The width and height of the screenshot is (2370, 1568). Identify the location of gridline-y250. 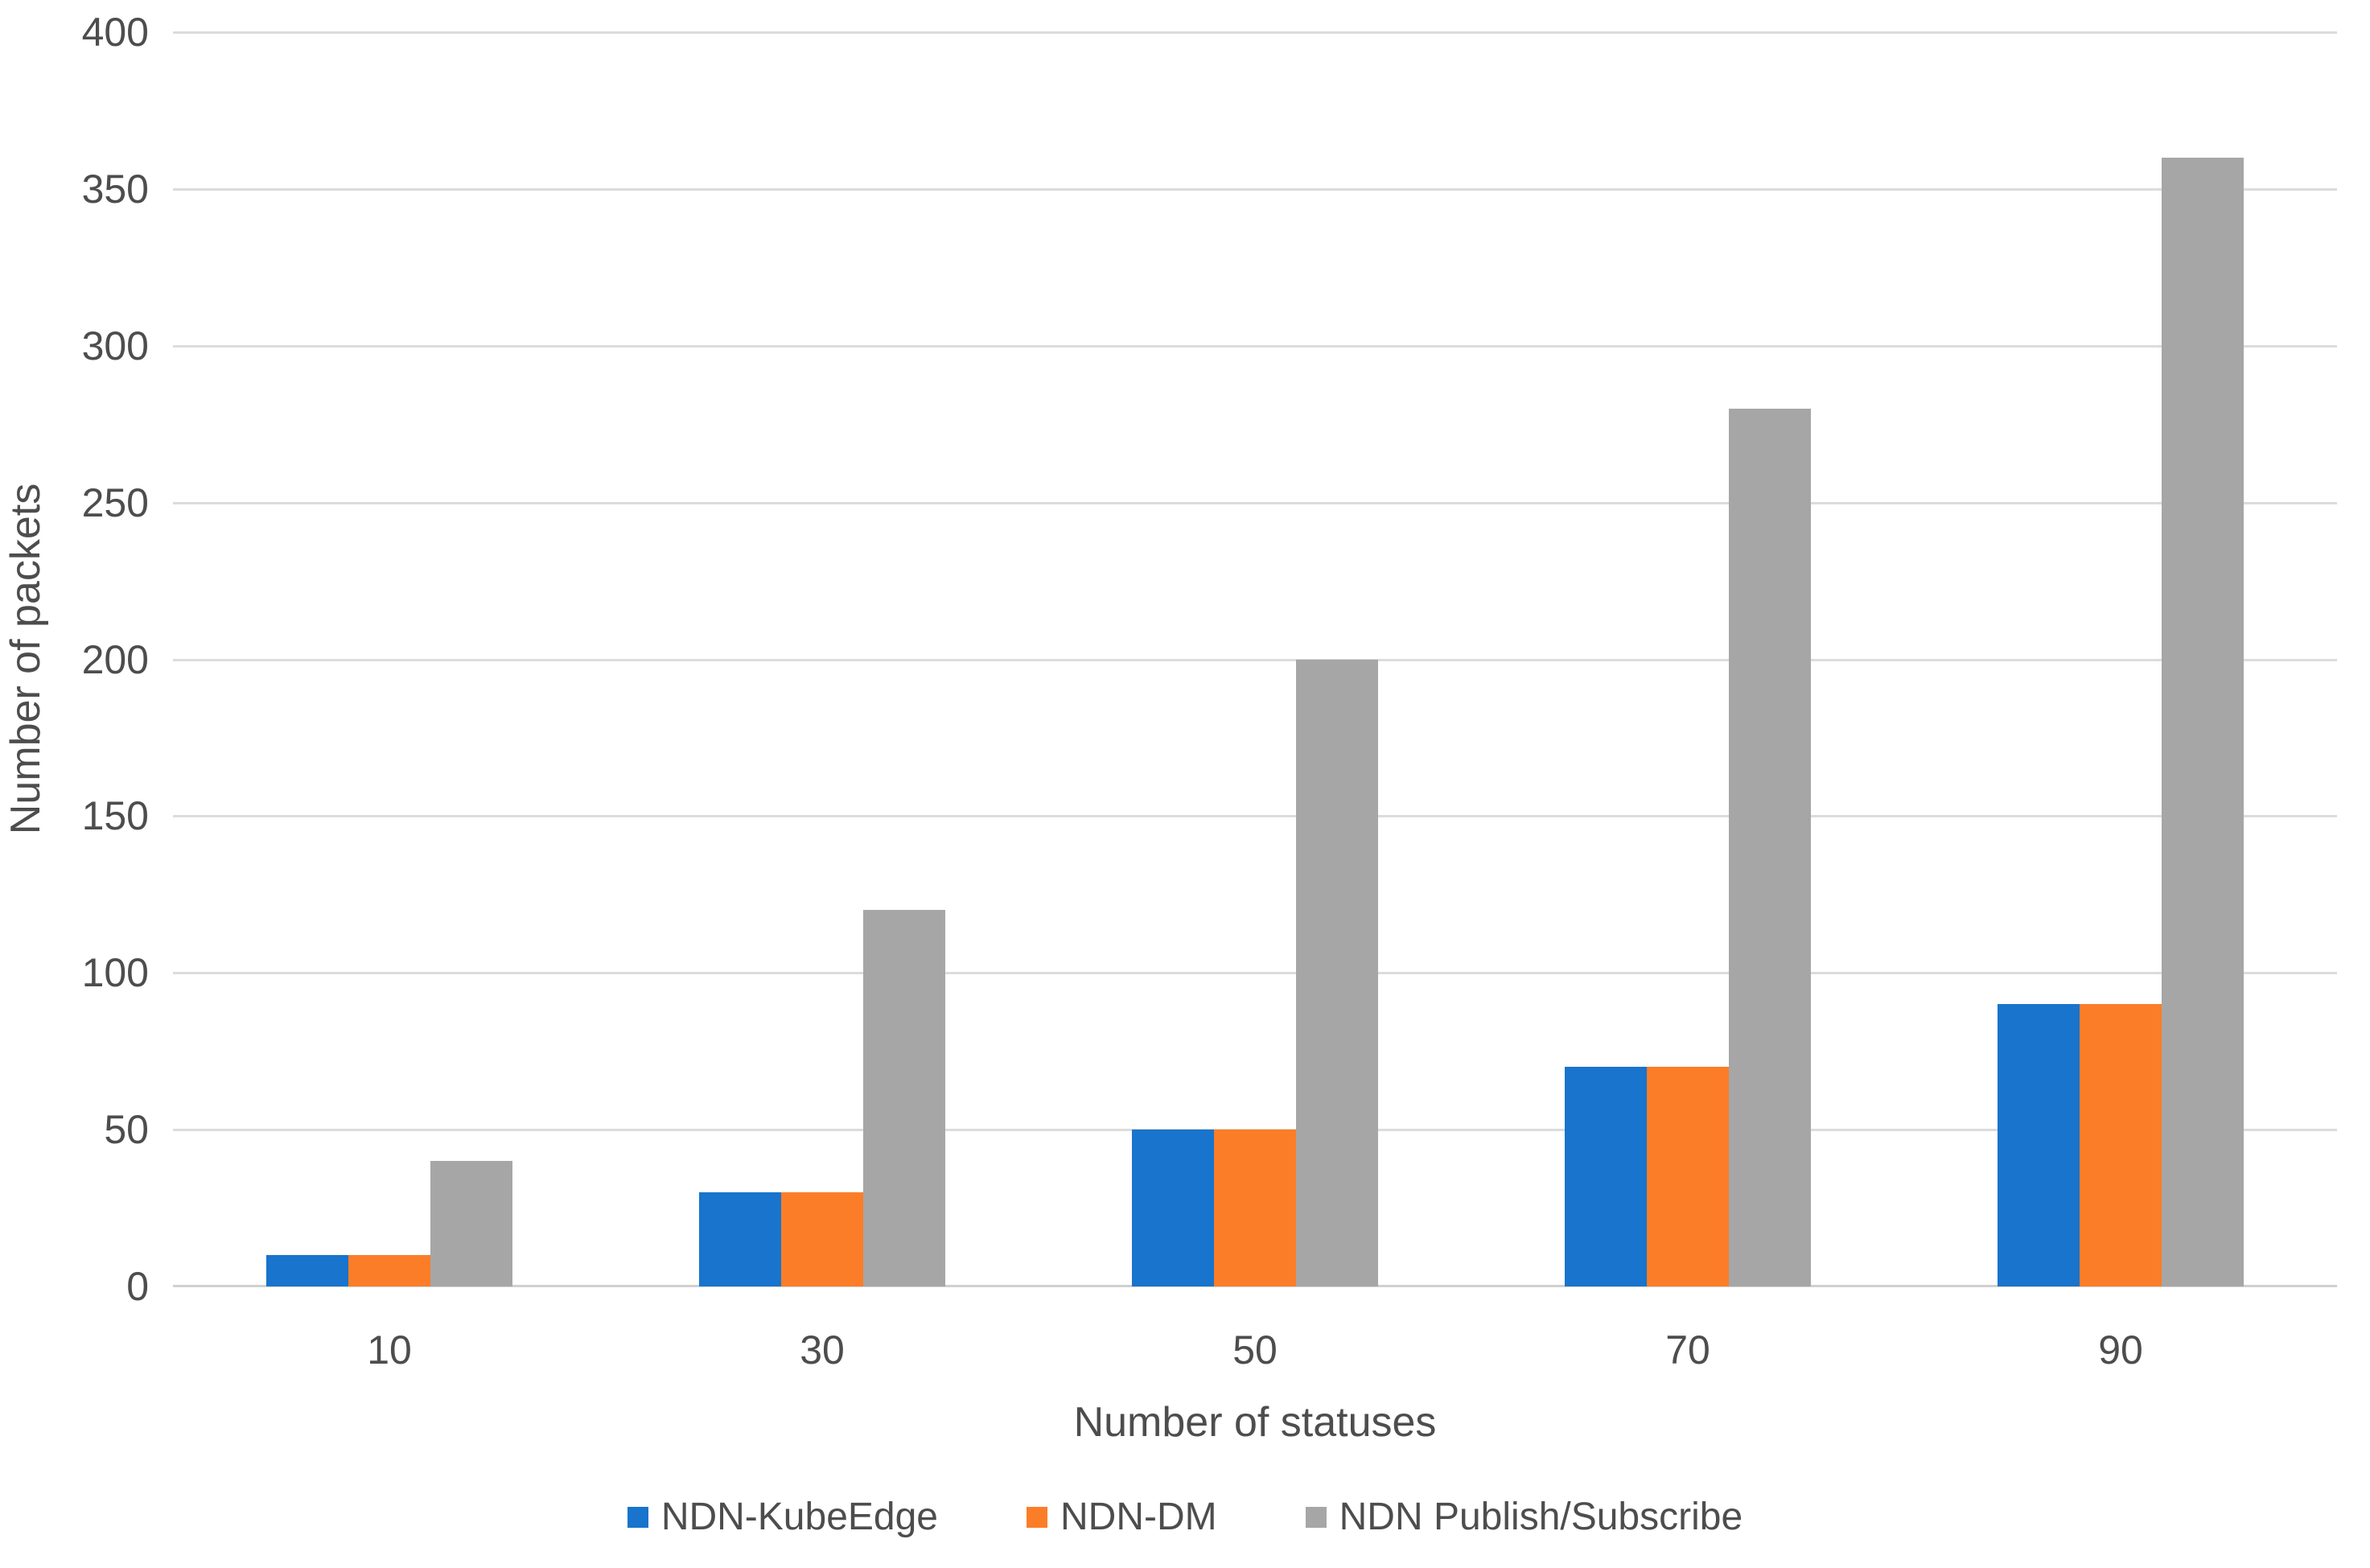
(1255, 502).